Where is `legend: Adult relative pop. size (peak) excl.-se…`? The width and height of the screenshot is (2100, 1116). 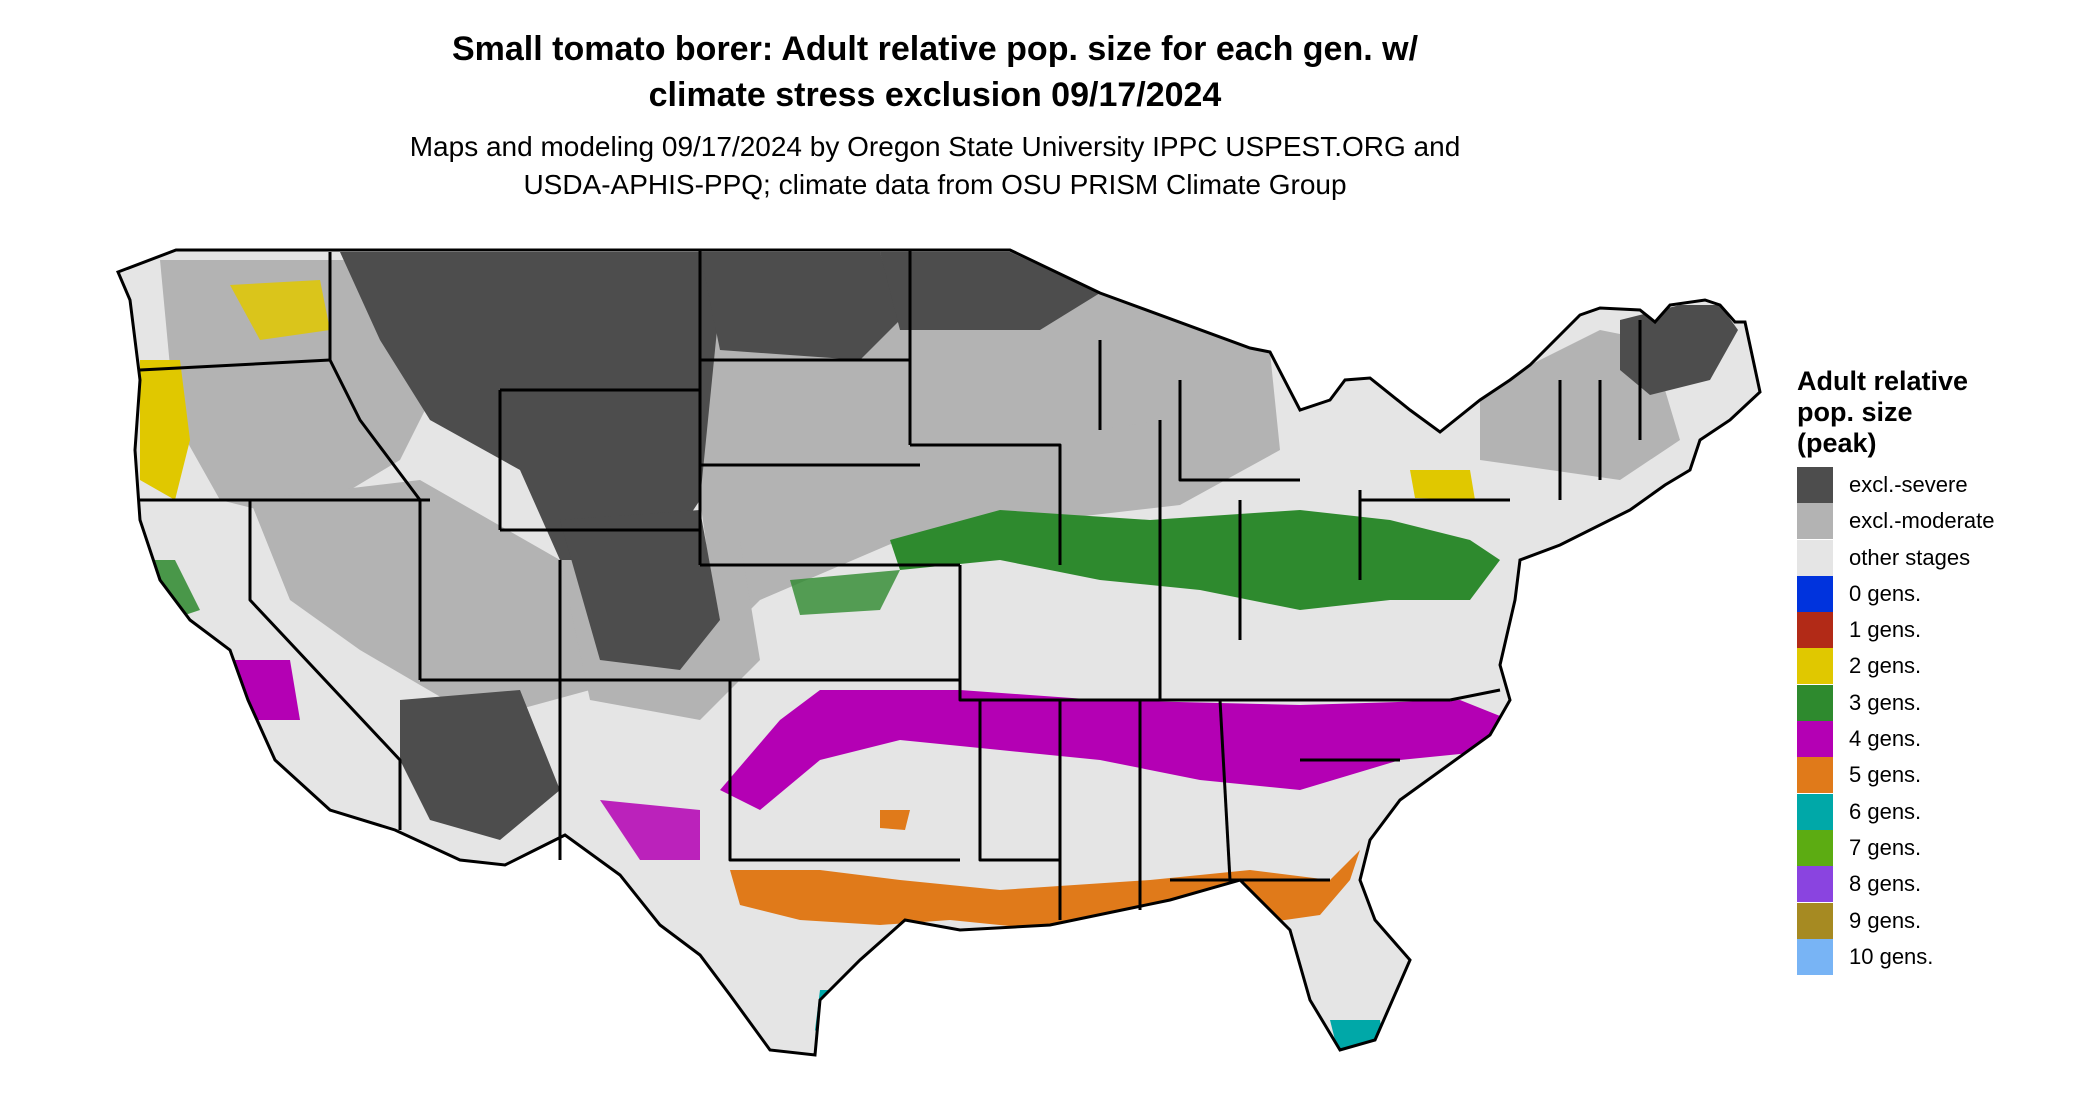 legend: Adult relative pop. size (peak) excl.-se… is located at coordinates (1942, 670).